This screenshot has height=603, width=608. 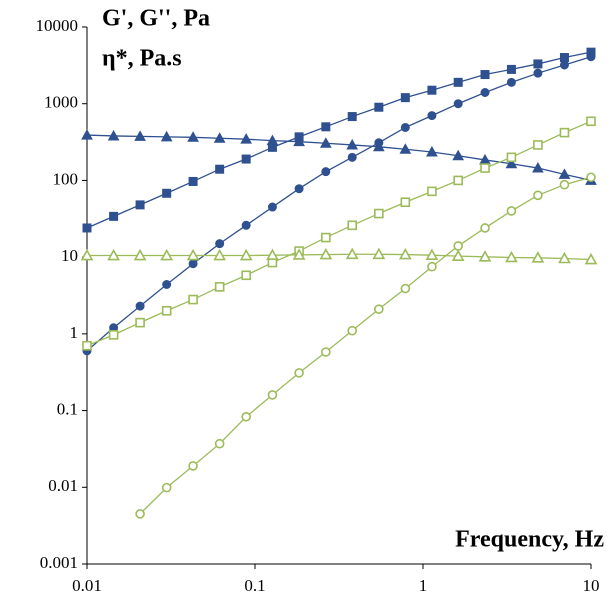 What do you see at coordinates (66, 178) in the screenshot?
I see `y-tick-label: 100` at bounding box center [66, 178].